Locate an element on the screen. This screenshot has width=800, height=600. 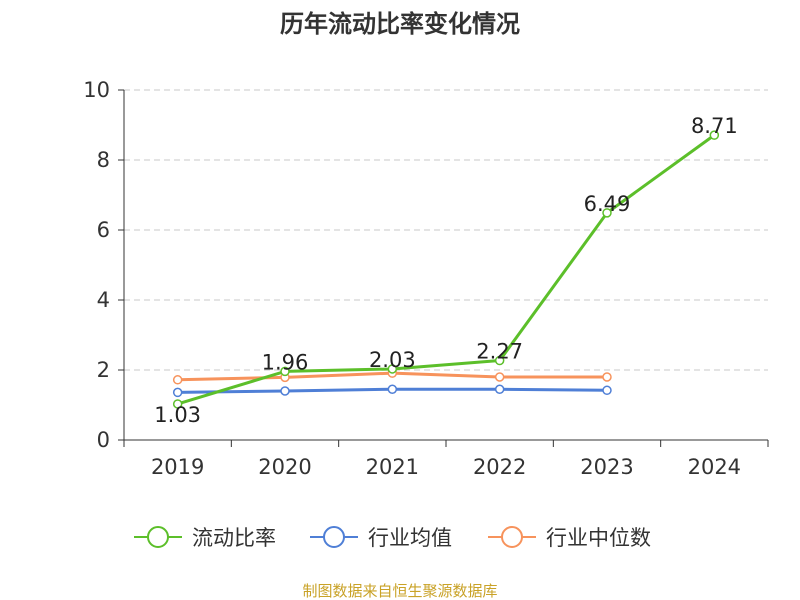
legend-item: 流动比率 is located at coordinates (205, 538).